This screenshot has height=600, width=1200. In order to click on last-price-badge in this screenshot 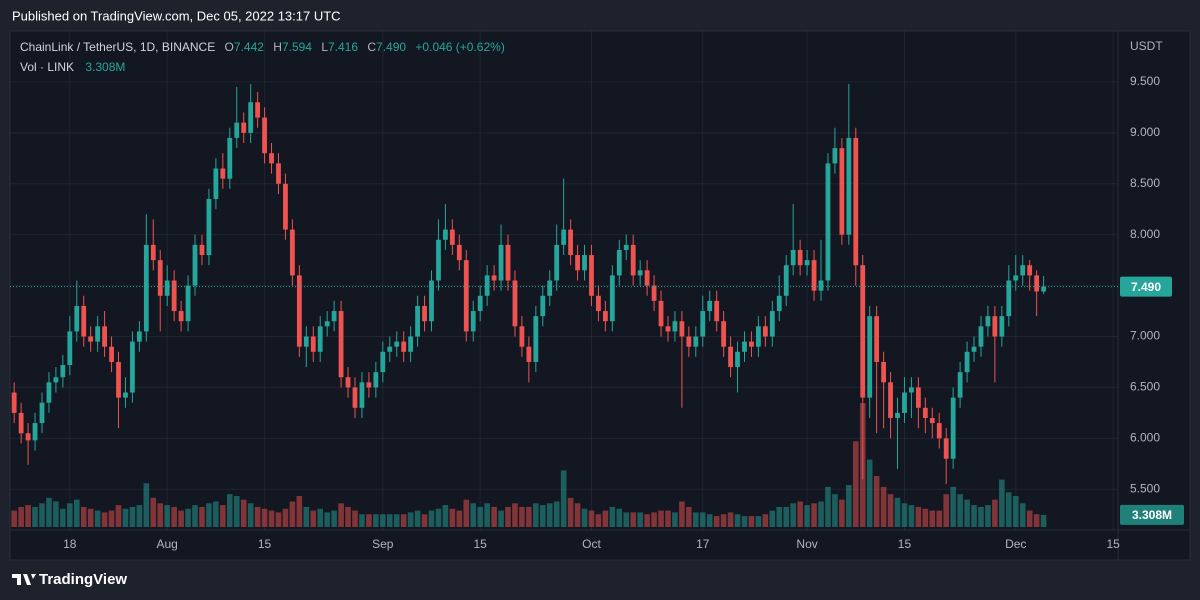, I will do `click(1146, 286)`.